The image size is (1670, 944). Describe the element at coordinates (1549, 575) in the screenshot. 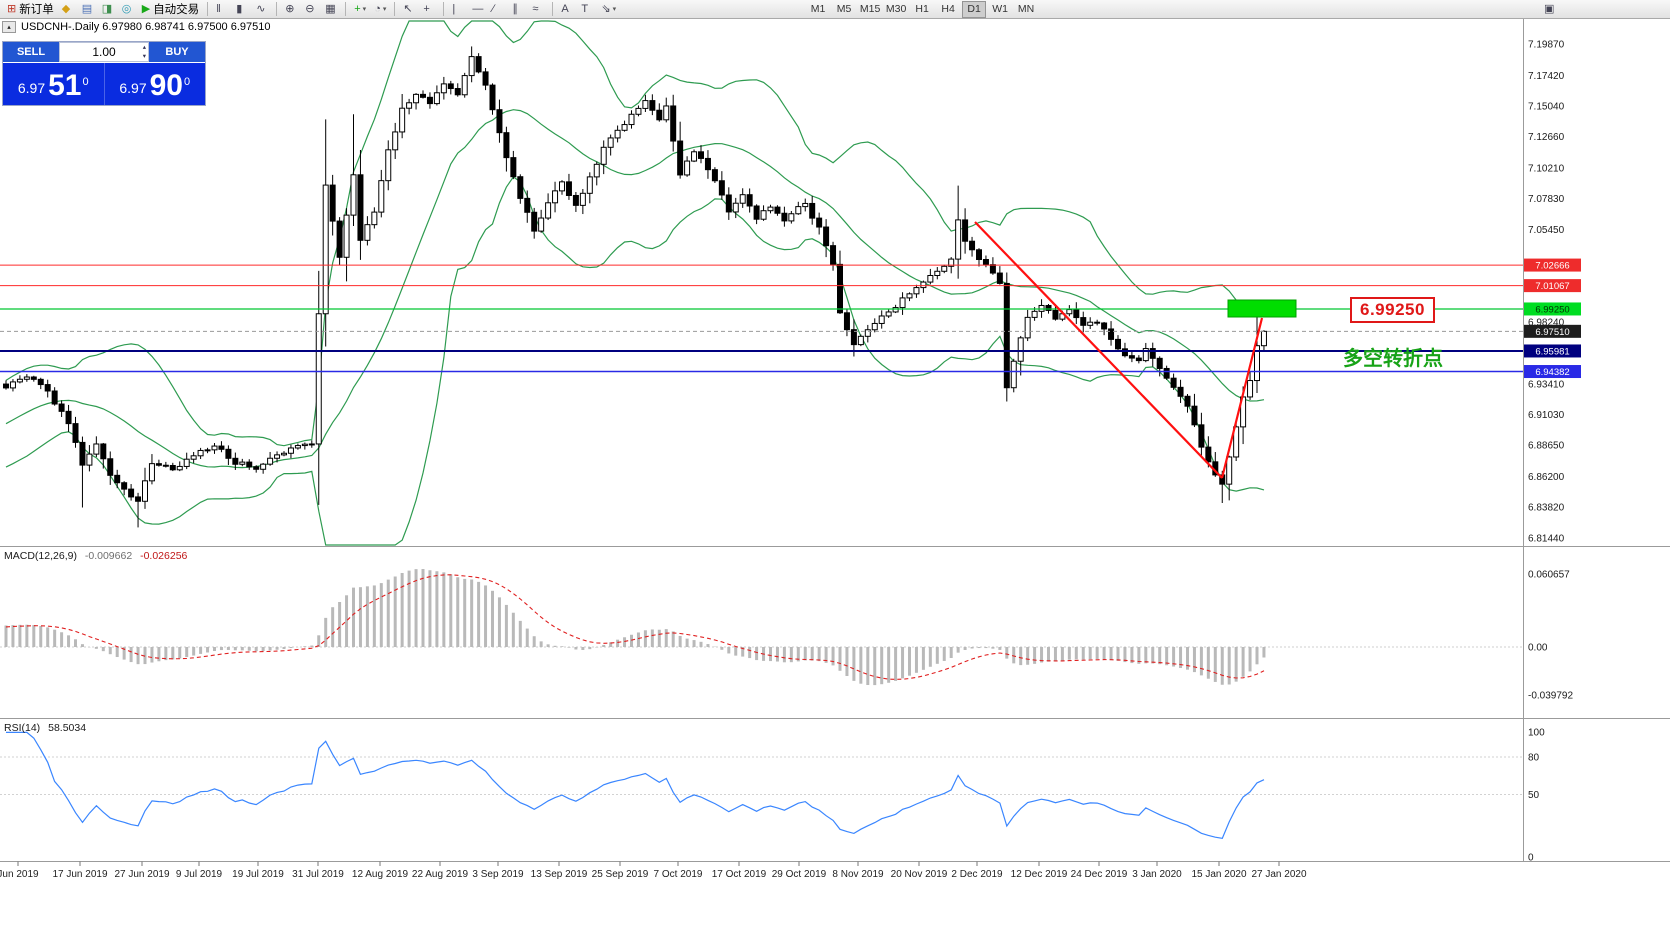

I see `macd-axis-label: 0.060657` at that location.